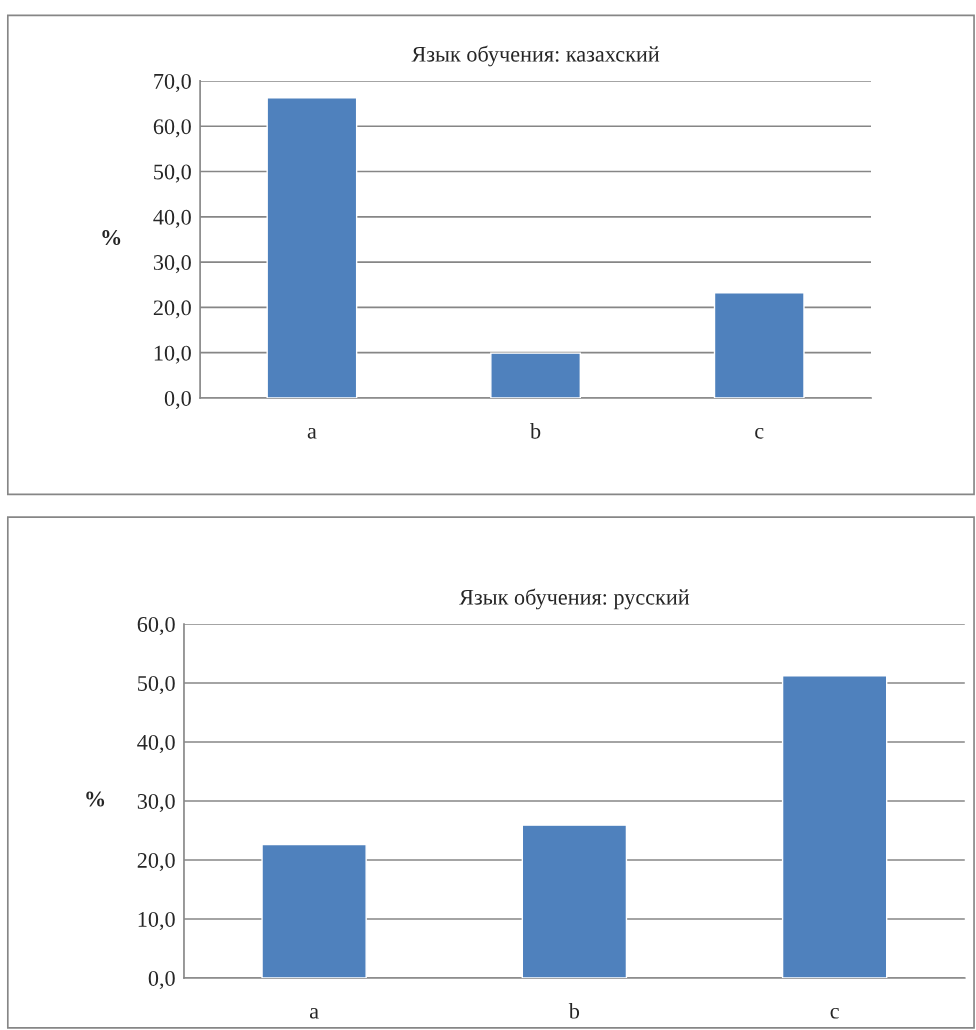 This screenshot has height=1030, width=976. What do you see at coordinates (172, 83) in the screenshot?
I see `y-tick-label: 70,0` at bounding box center [172, 83].